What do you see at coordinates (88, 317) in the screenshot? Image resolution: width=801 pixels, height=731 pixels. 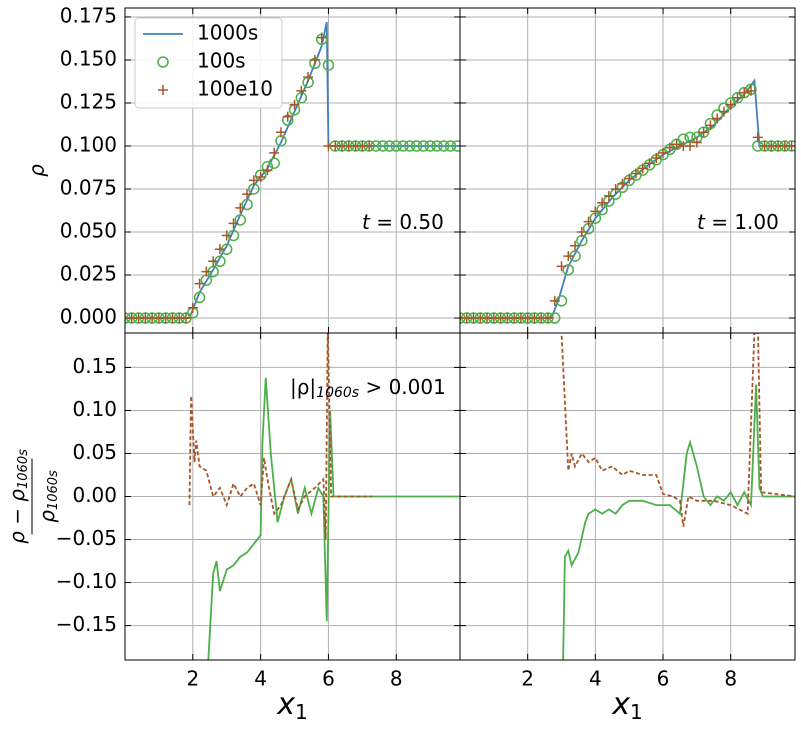 I see `y-tick-label: 0.000` at bounding box center [88, 317].